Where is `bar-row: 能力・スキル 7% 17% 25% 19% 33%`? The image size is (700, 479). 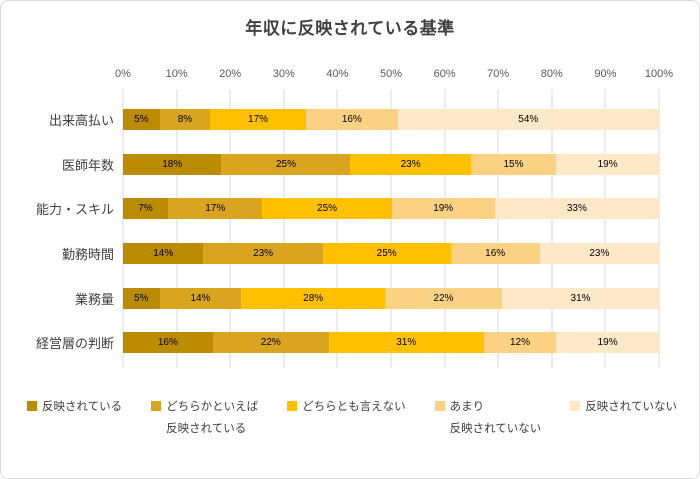
bar-row: 能力・スキル 7% 17% 25% 19% 33% is located at coordinates (347, 208).